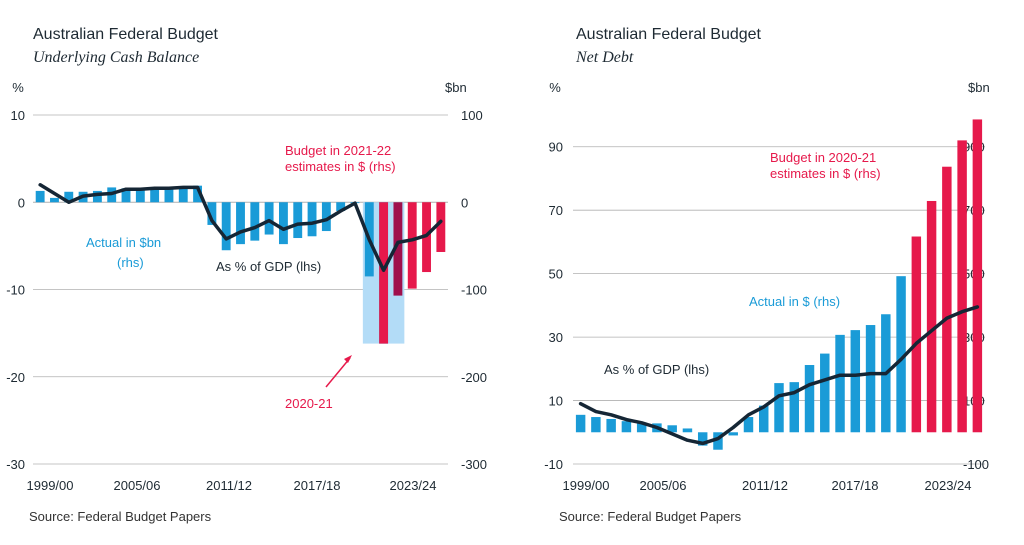 This screenshot has width=1024, height=545. What do you see at coordinates (556, 337) in the screenshot?
I see `left-tick-label: 30` at bounding box center [556, 337].